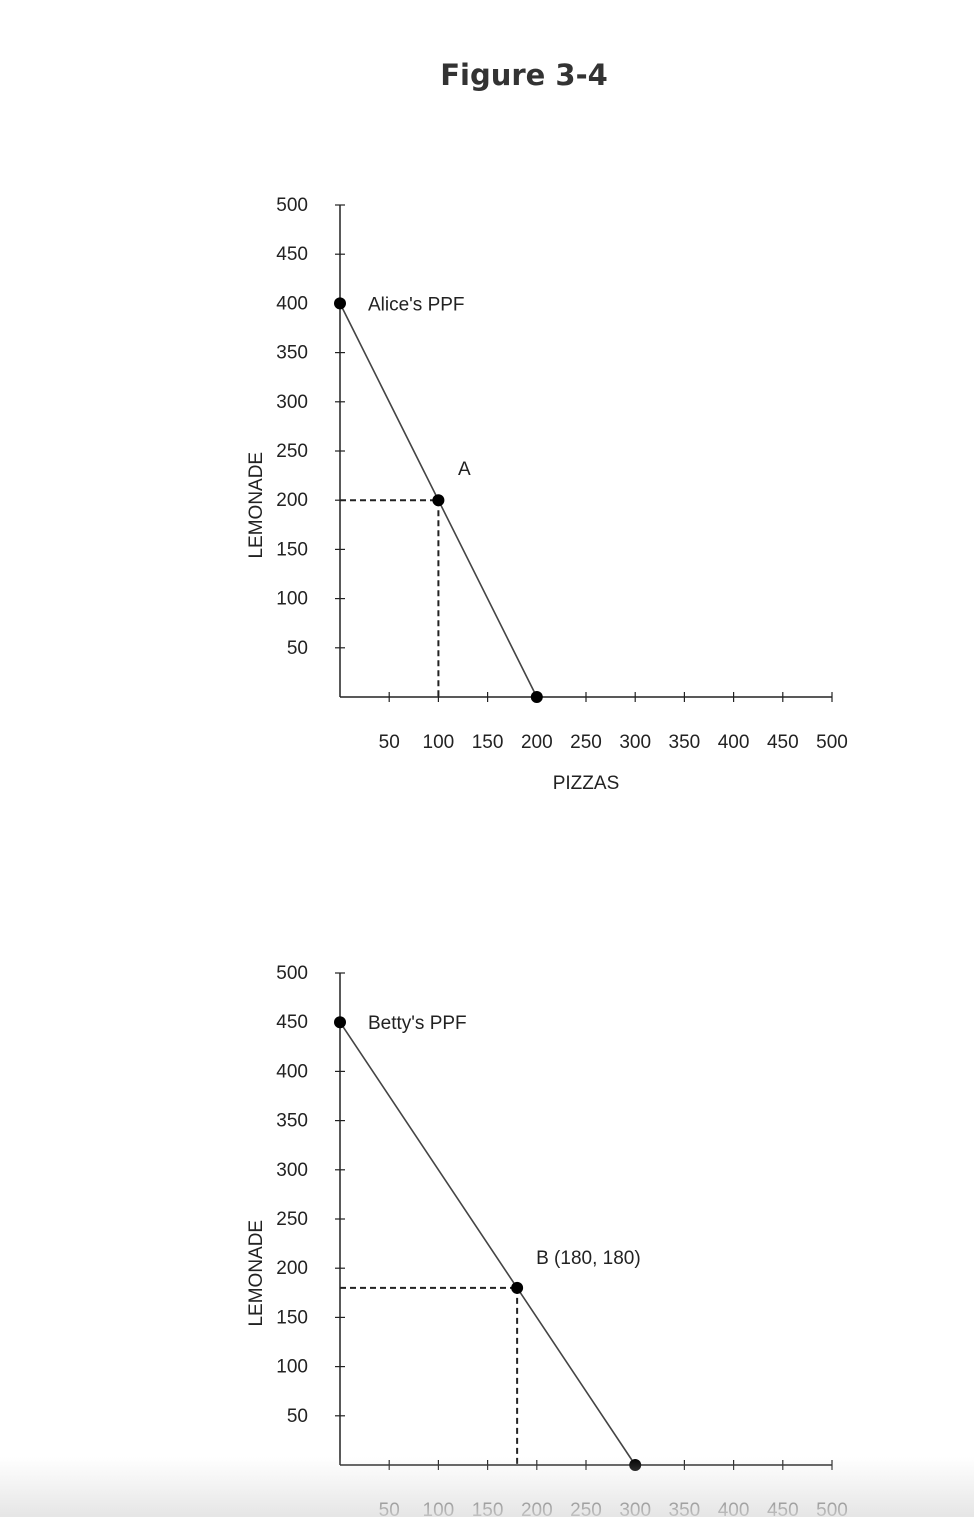 This screenshot has height=1517, width=974. I want to click on chart-1-y-tick-label: 450, so click(292, 254).